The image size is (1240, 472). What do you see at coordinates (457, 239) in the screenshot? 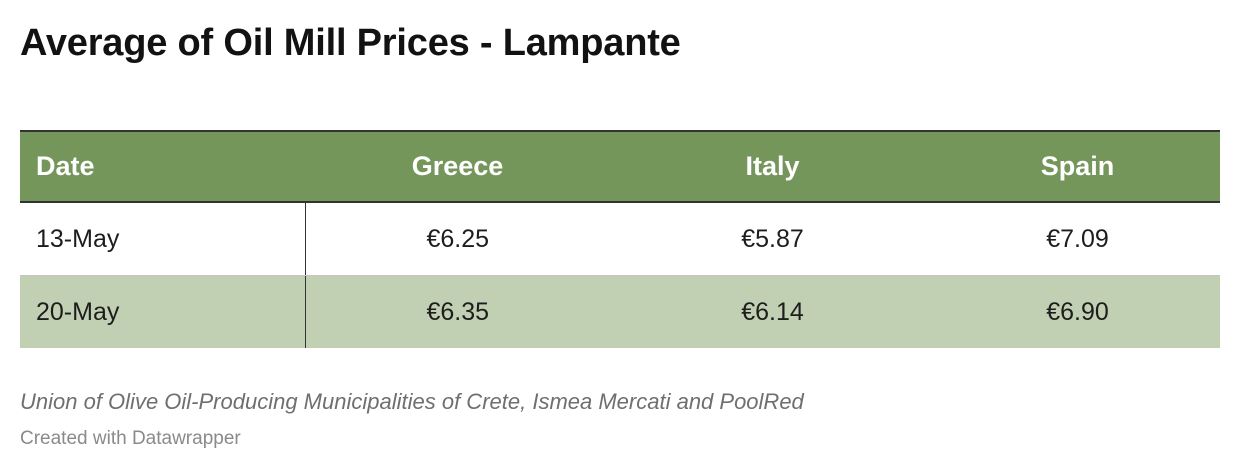
I see `cell-greece: €6.25` at bounding box center [457, 239].